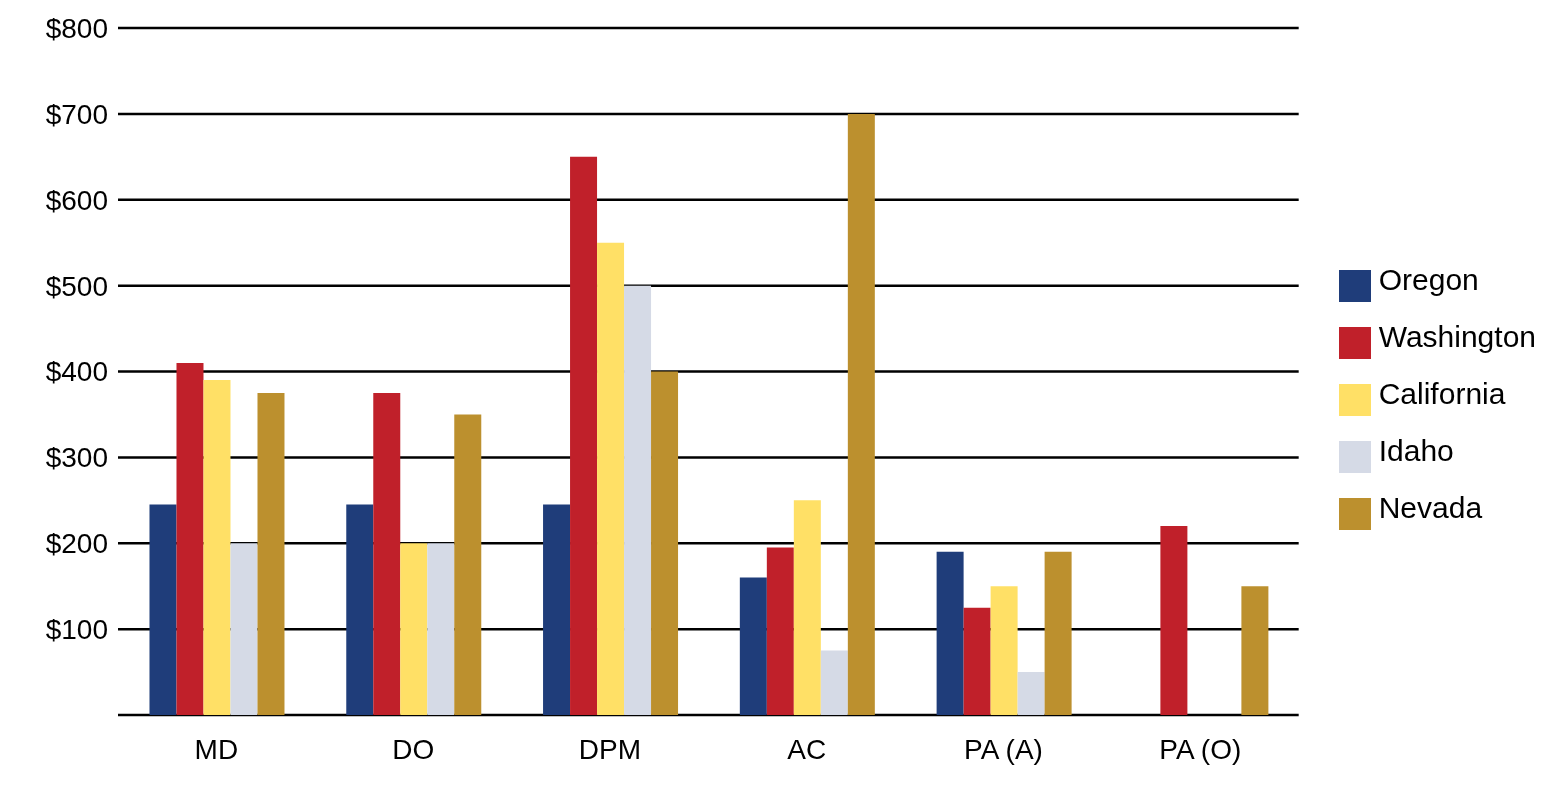 Image resolution: width=1564 pixels, height=793 pixels. What do you see at coordinates (76, 372) in the screenshot?
I see `y-tick-label: $400` at bounding box center [76, 372].